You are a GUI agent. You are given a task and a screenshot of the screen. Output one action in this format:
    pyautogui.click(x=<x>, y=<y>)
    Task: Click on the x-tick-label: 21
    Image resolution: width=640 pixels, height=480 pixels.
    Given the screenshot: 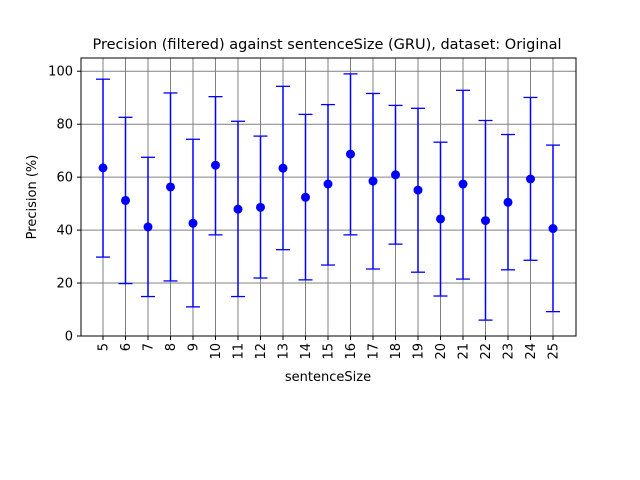 What is the action you would take?
    pyautogui.click(x=464, y=351)
    